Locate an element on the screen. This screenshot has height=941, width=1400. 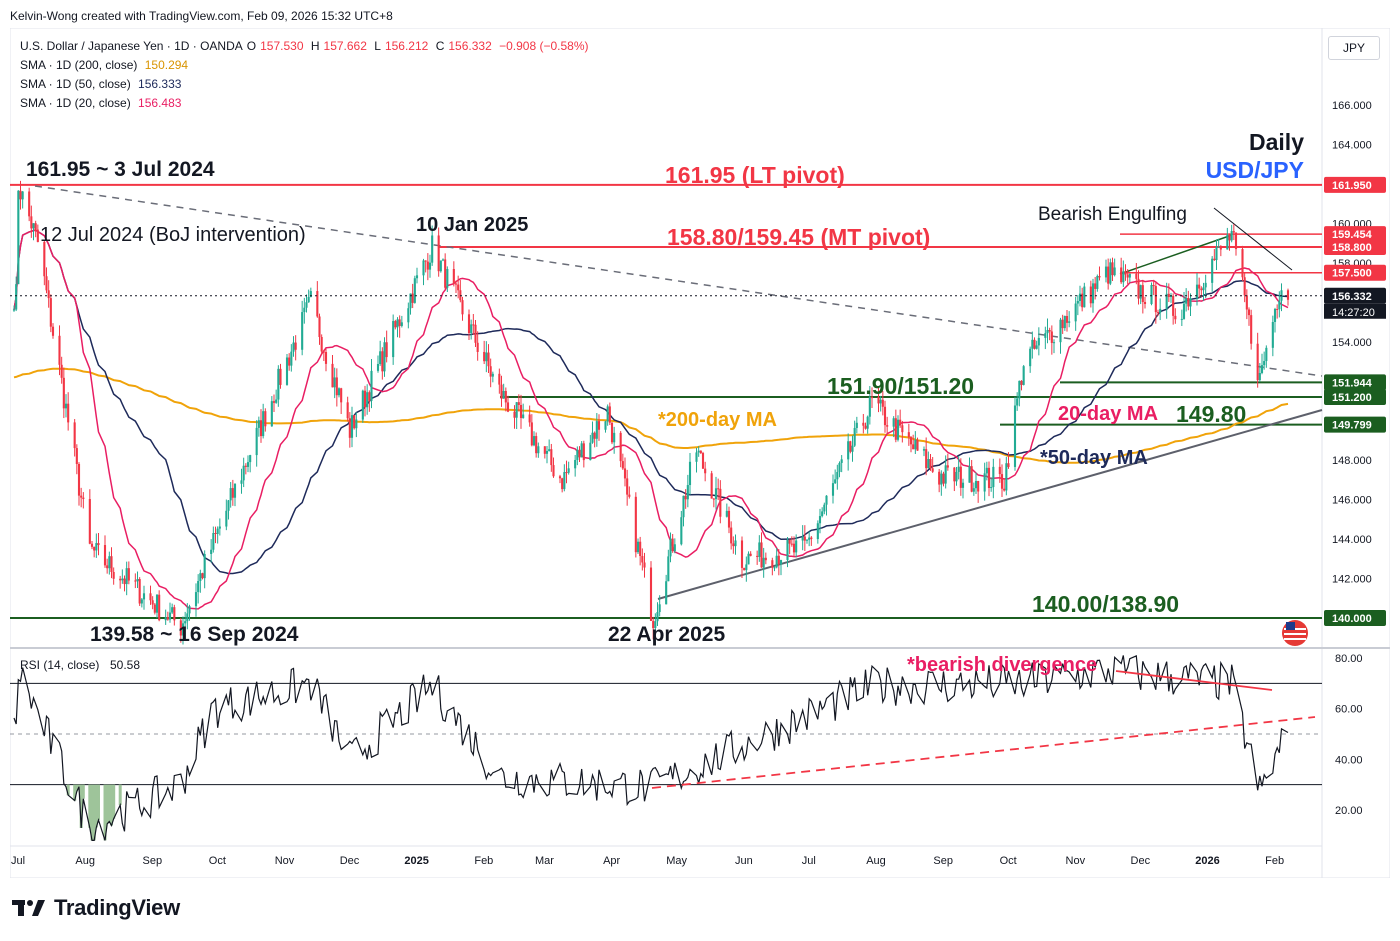
annotation-support-149: 149.80 is located at coordinates (1211, 414).